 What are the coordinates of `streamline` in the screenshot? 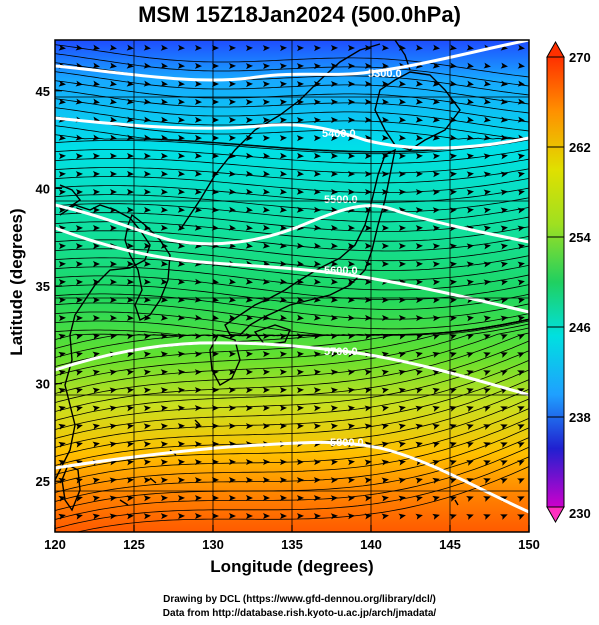 It's located at (292, 353).